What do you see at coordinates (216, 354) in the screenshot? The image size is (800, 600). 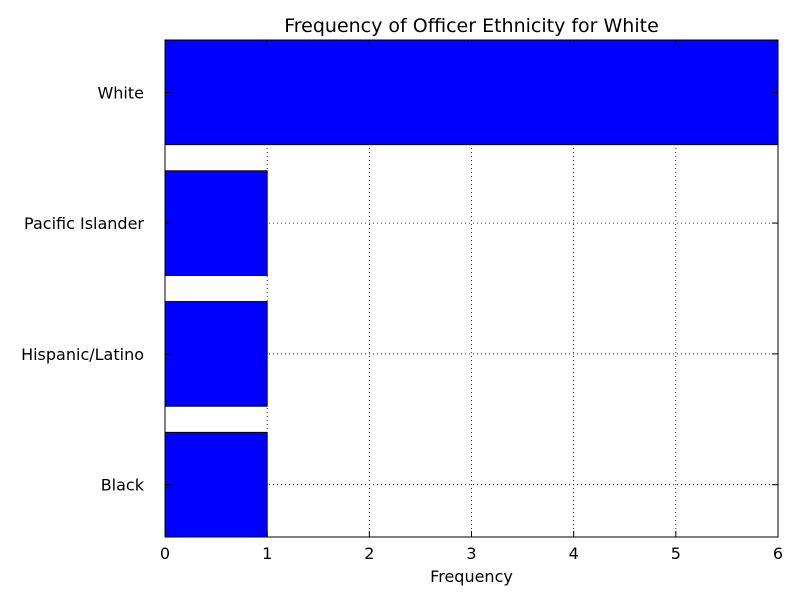 I see `bar-hispanic-latino` at bounding box center [216, 354].